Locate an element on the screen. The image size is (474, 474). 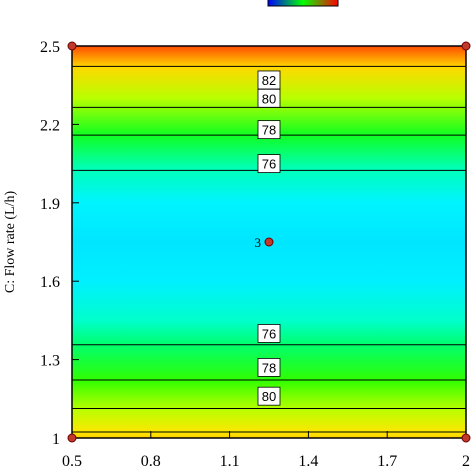
y-tick-label: 1.3 is located at coordinates (50, 361).